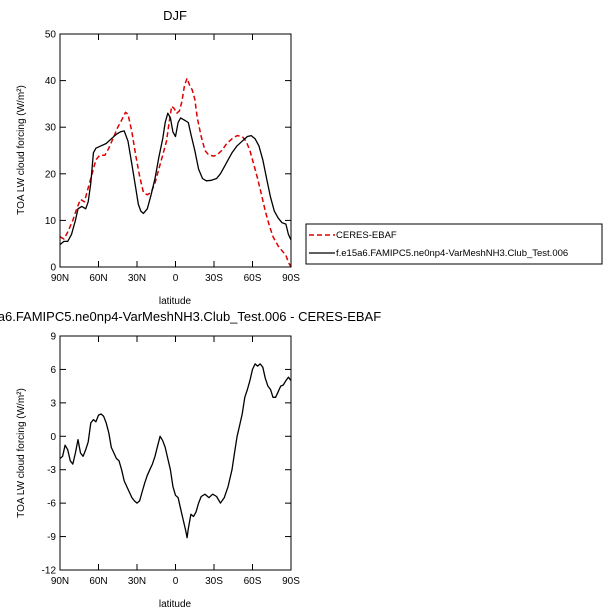  I want to click on y-tick-label: -9, so click(51, 537).